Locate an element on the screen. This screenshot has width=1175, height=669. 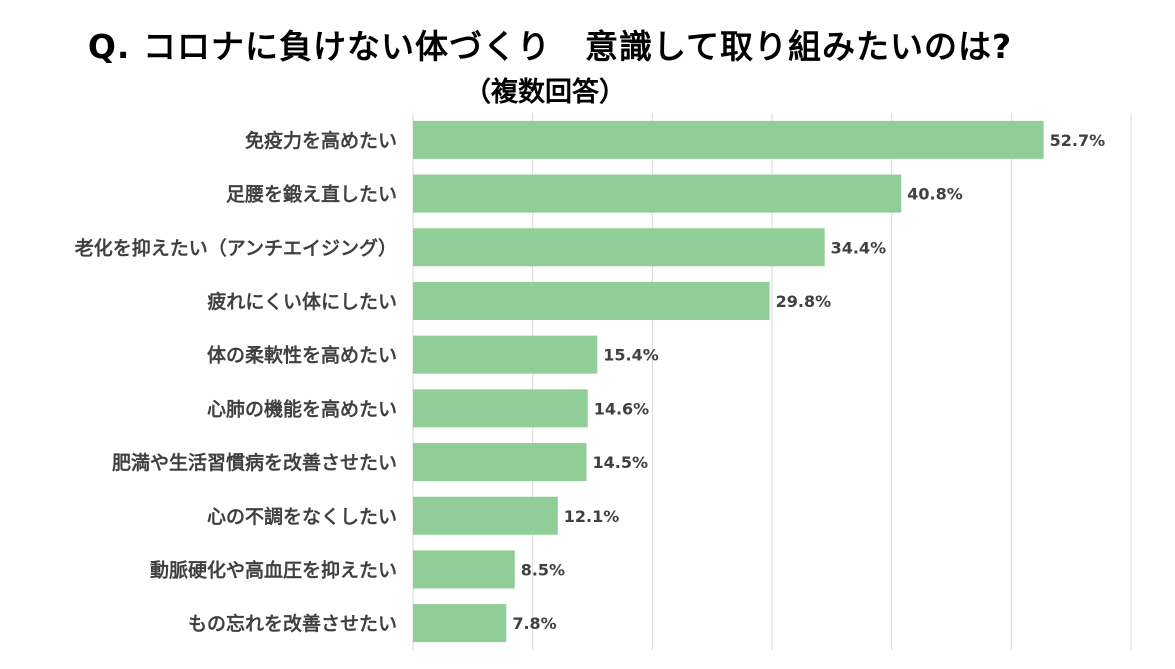
category-label: 老化を抑えたい（アンチエイジング） is located at coordinates (236, 247).